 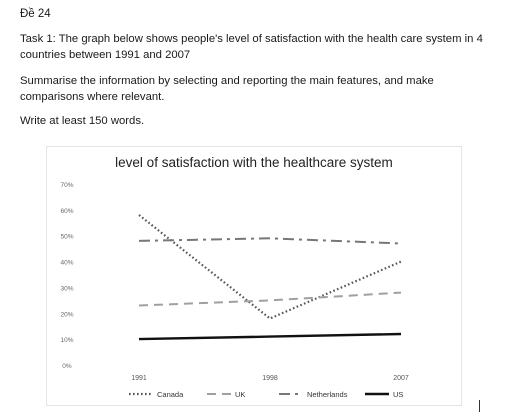 What do you see at coordinates (401, 378) in the screenshot?
I see `x-tick-label: 2007` at bounding box center [401, 378].